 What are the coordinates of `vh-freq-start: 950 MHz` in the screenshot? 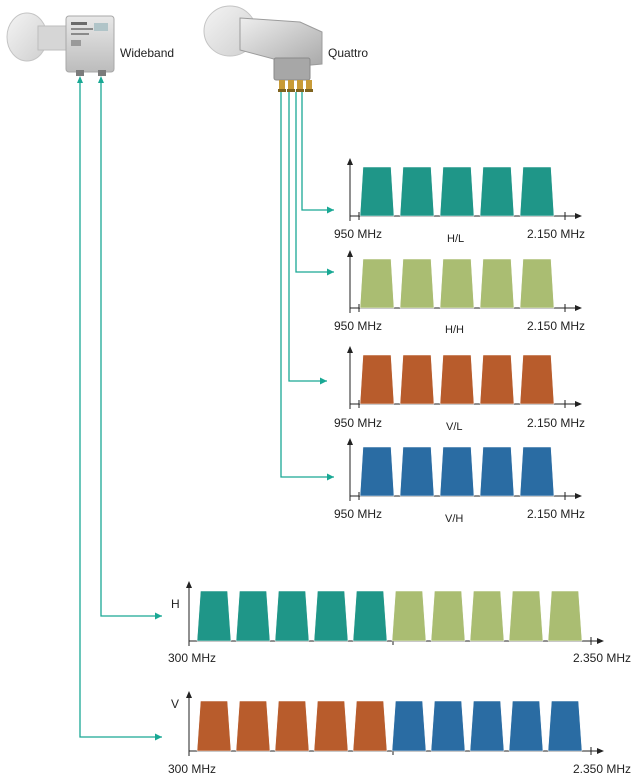 It's located at (358, 514).